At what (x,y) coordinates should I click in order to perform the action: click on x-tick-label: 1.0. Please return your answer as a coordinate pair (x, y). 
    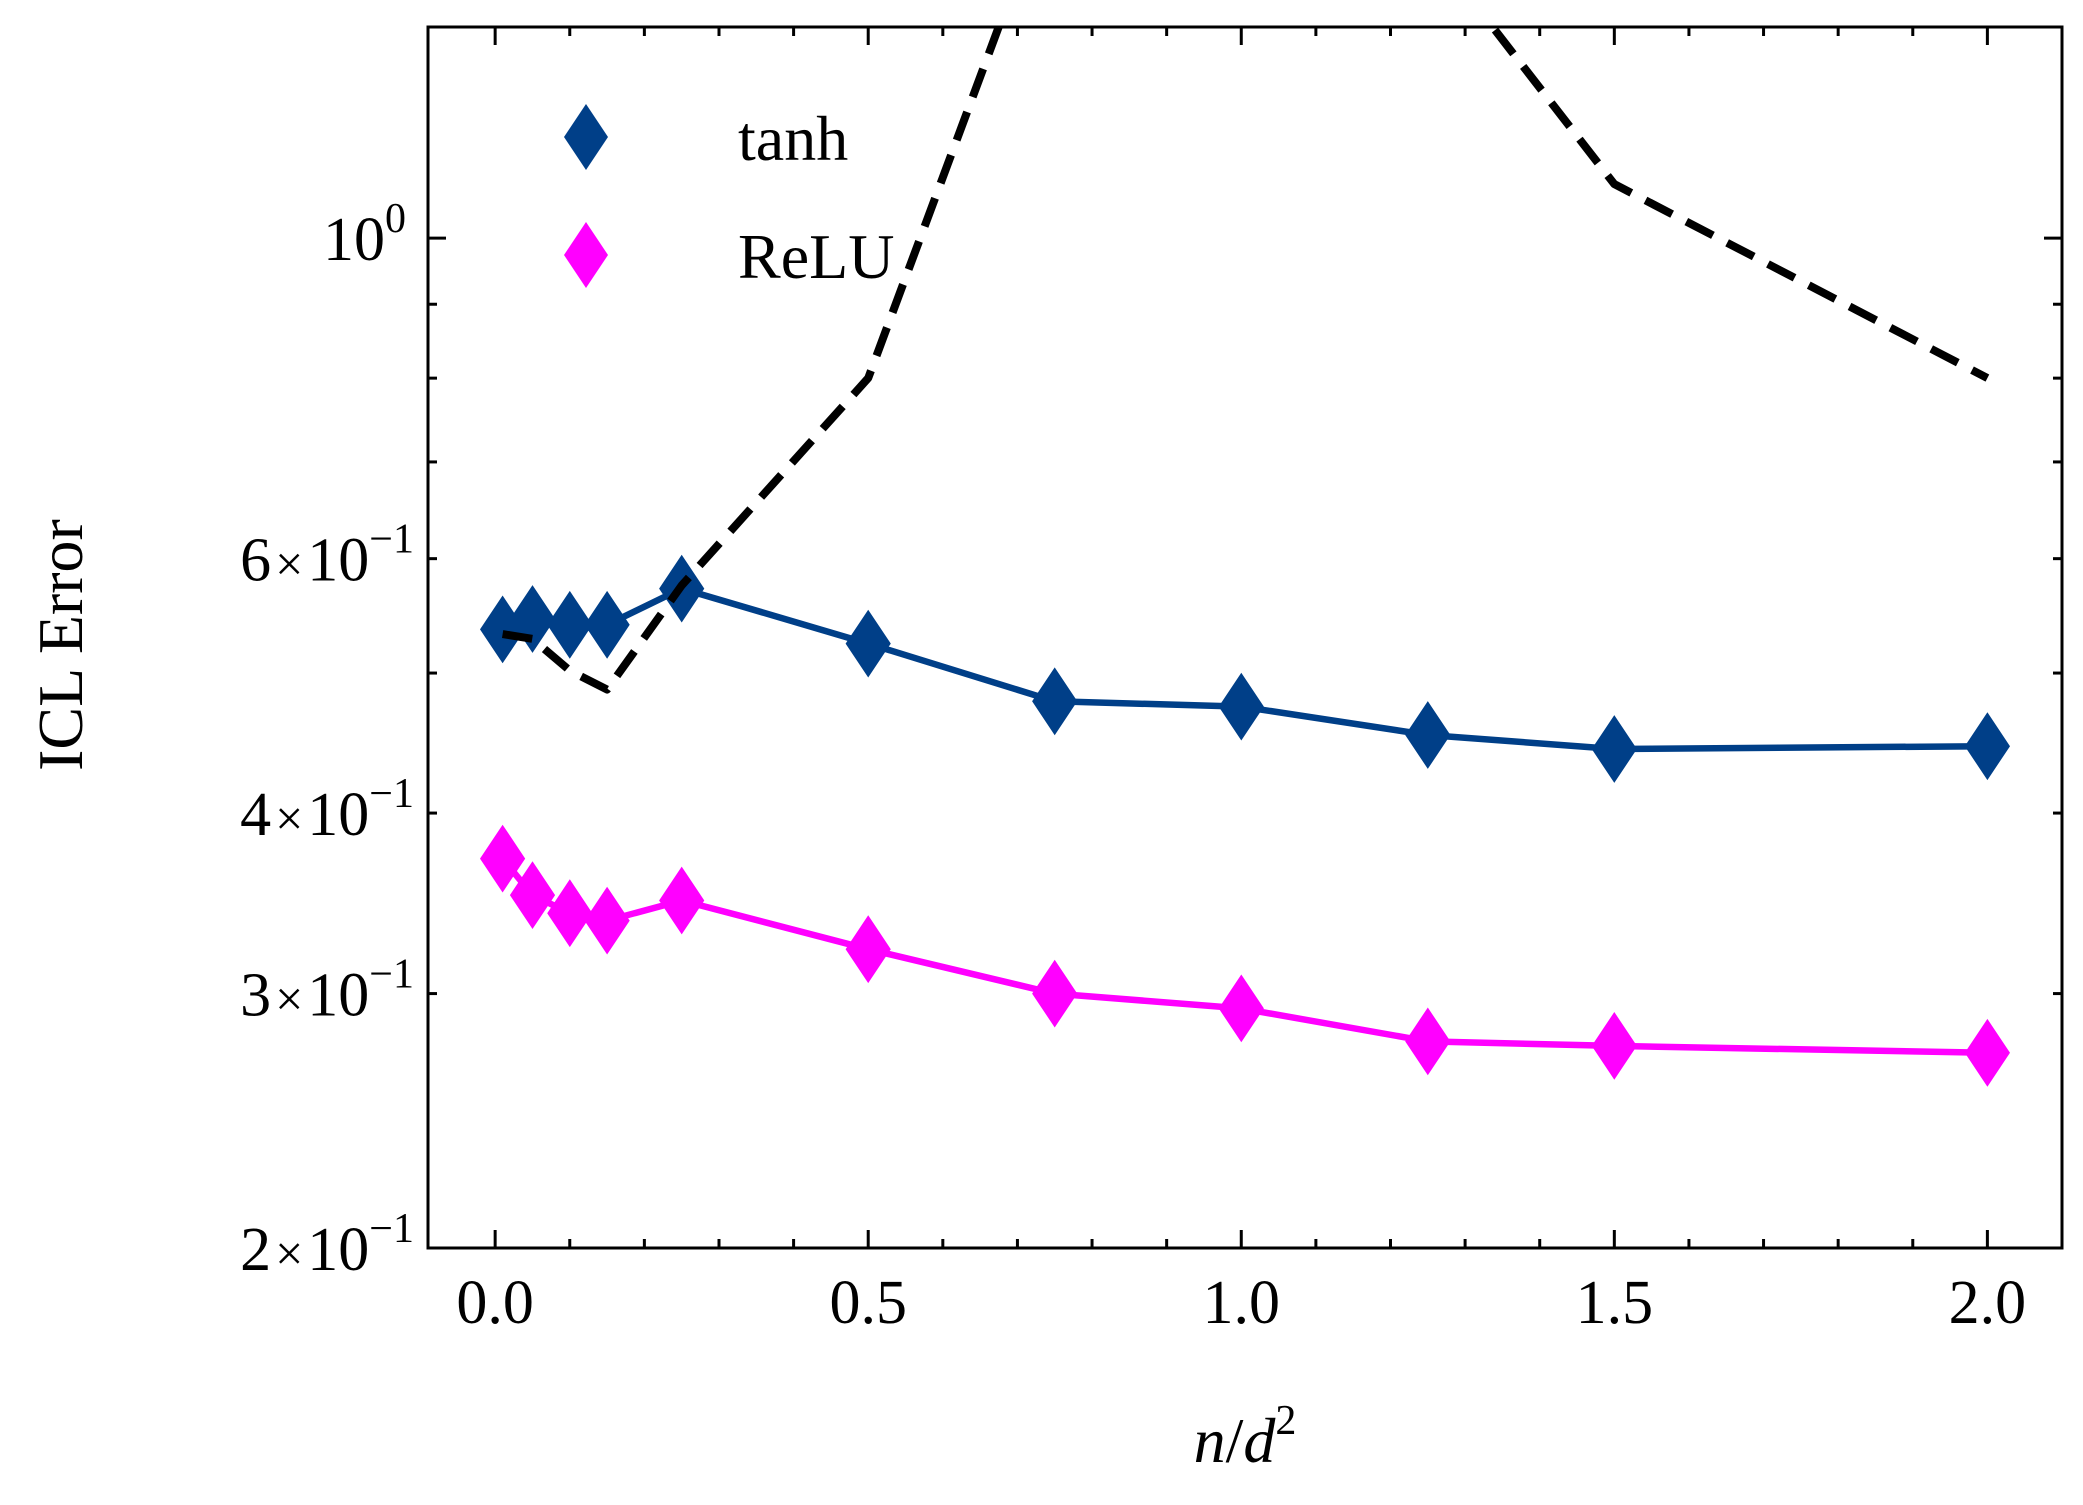
    Looking at the image, I should click on (1242, 1303).